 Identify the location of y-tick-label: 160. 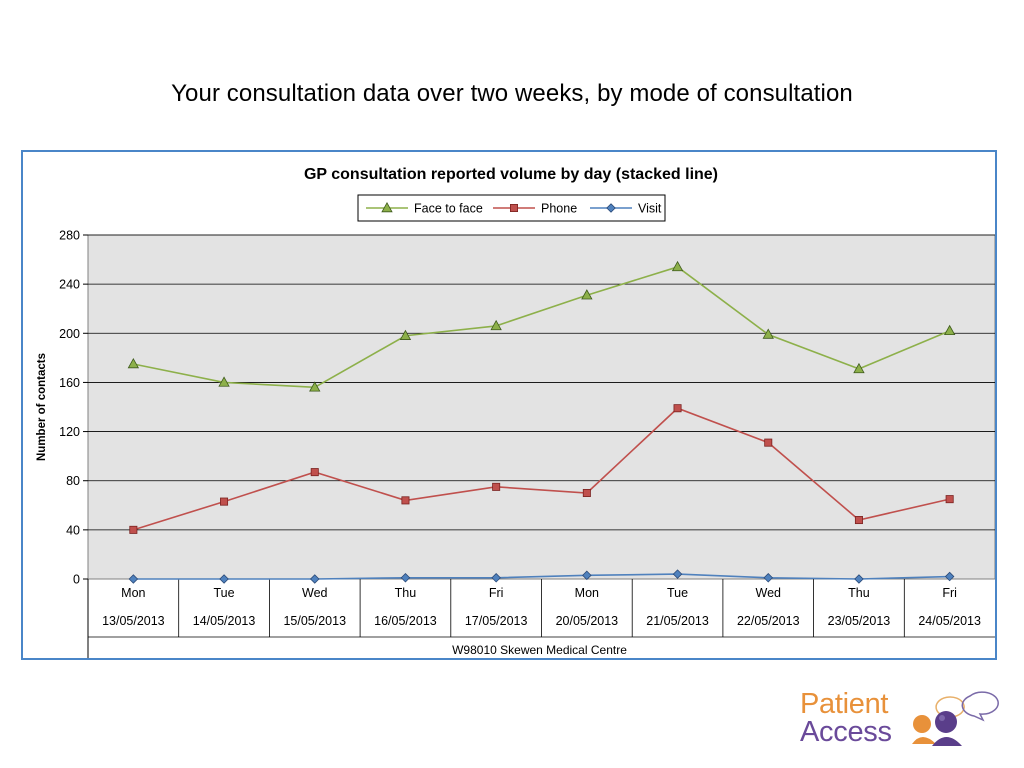
(69, 383).